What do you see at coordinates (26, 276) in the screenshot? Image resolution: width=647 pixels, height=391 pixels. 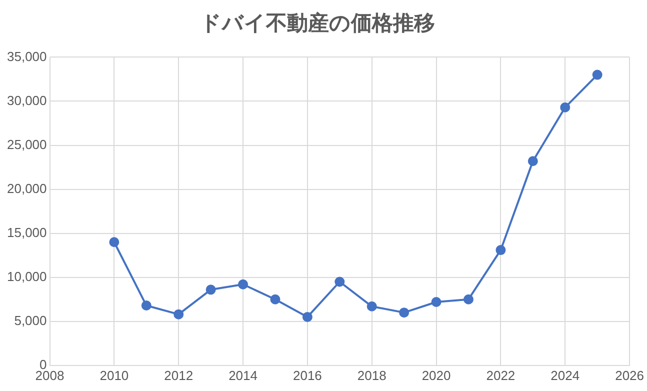 I see `y-tick-label: 10,000` at bounding box center [26, 276].